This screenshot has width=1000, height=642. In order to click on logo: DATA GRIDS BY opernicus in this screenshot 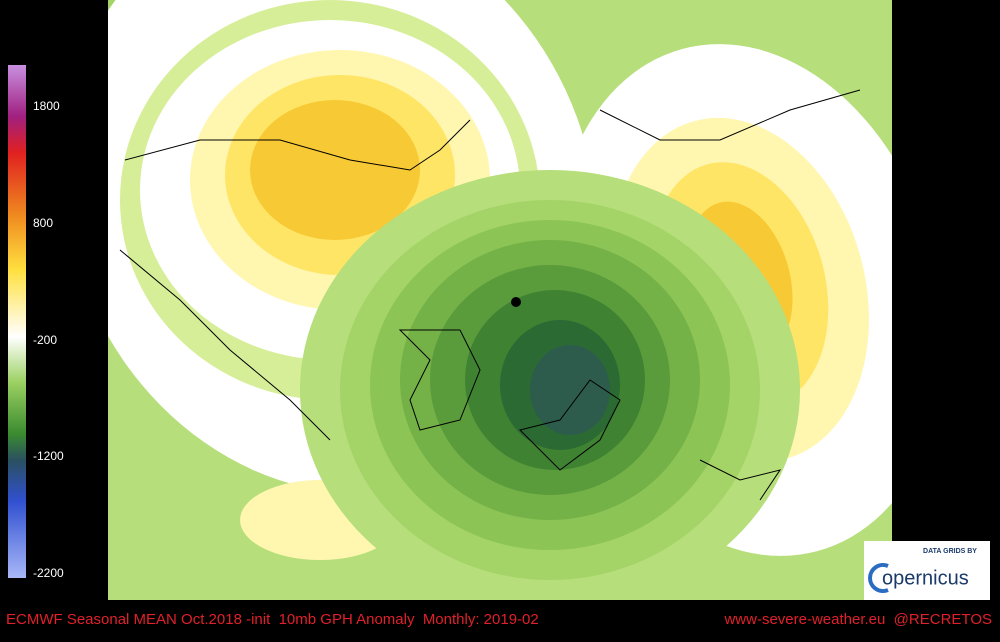, I will do `click(927, 570)`.